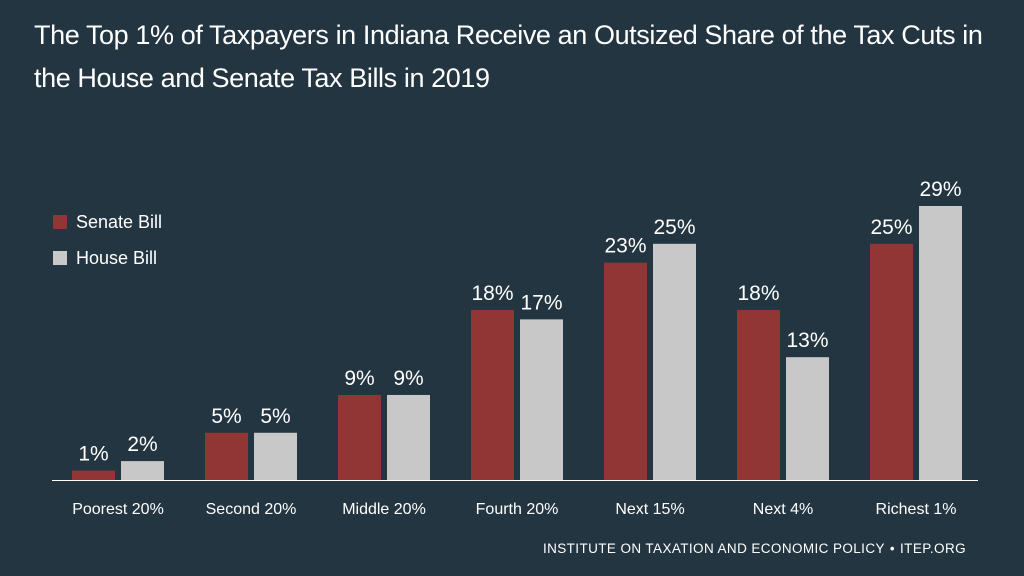 This screenshot has height=576, width=1024. What do you see at coordinates (119, 222) in the screenshot?
I see `legend-label-senate-bill: Senate Bill` at bounding box center [119, 222].